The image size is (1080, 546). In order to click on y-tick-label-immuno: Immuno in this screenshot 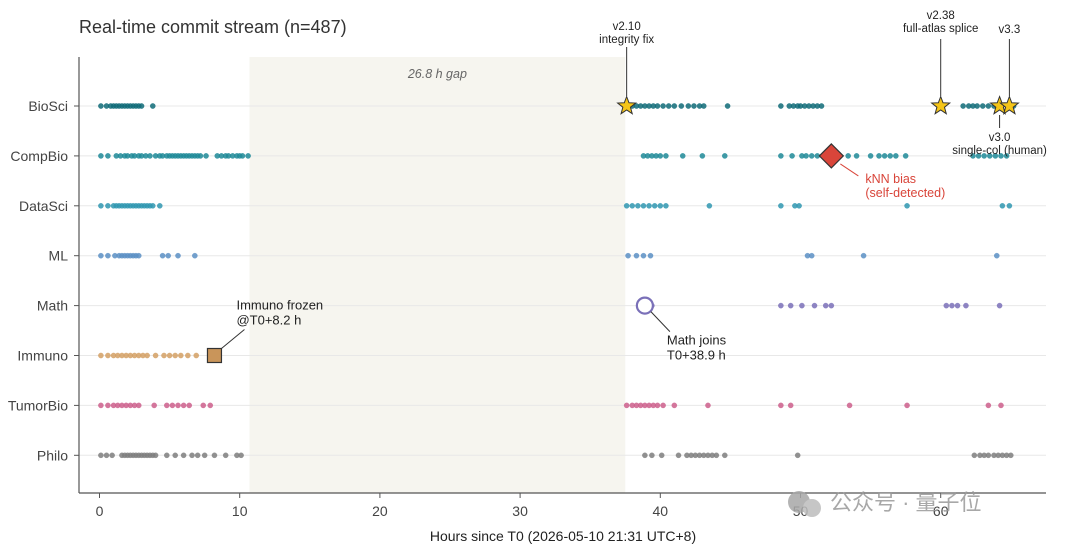, I will do `click(42, 356)`.